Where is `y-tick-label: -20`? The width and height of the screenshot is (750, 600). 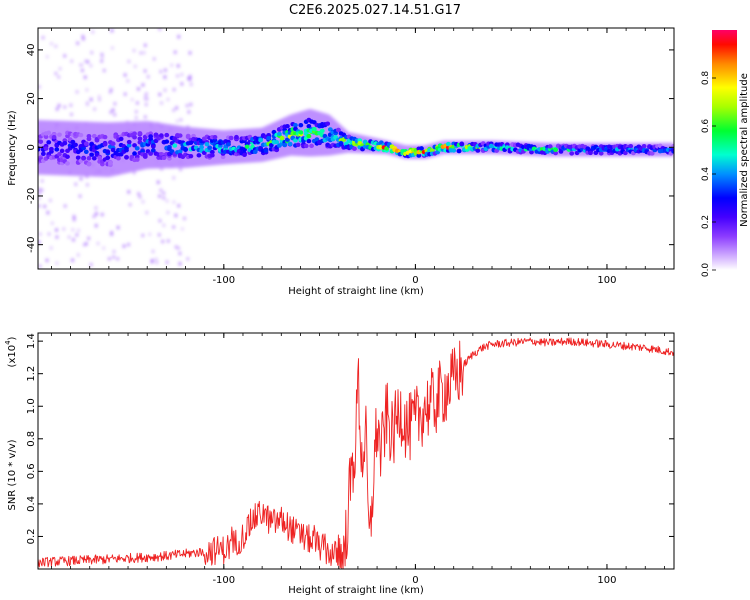 y-tick-label: -20 is located at coordinates (31, 196).